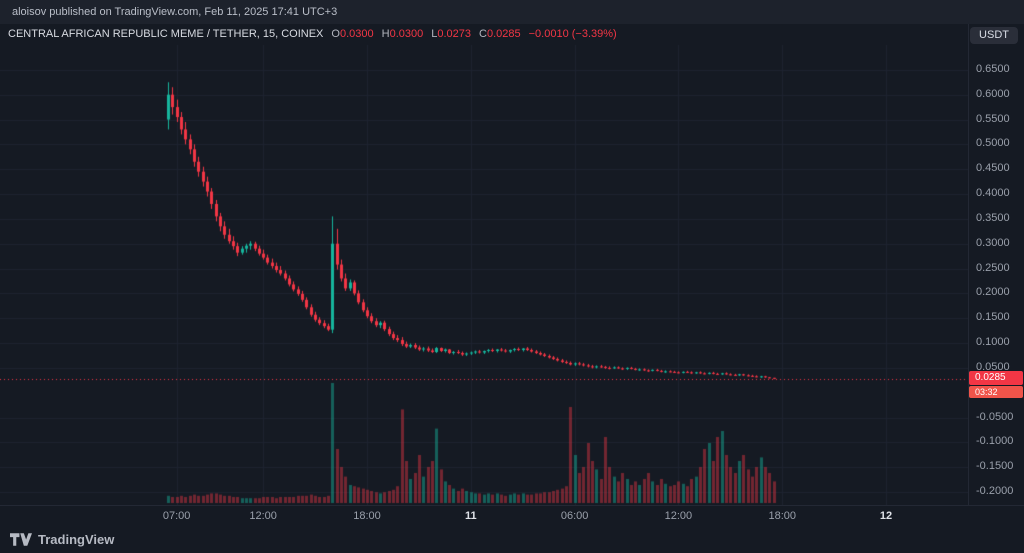  Describe the element at coordinates (993, 267) in the screenshot. I see `price-tick-label: 0.2500` at that location.